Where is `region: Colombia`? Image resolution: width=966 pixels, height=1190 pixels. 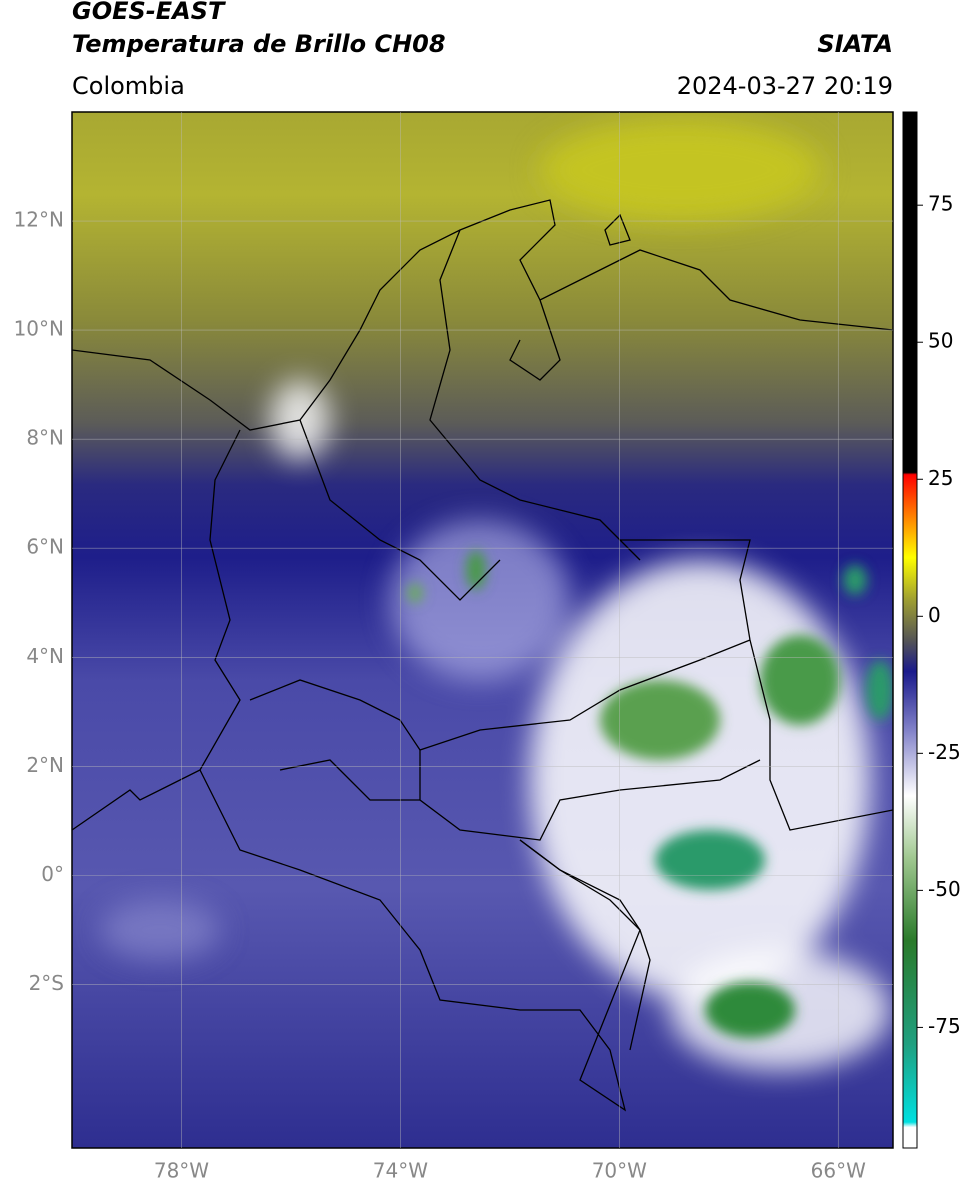
region: Colombia is located at coordinates (128, 86).